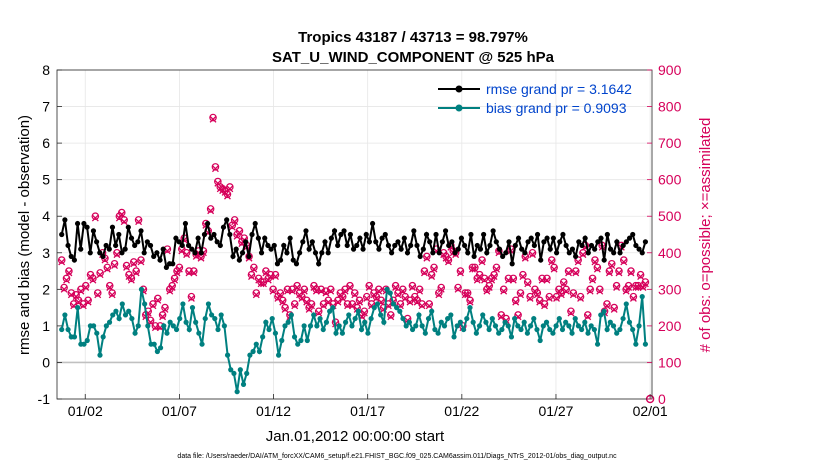 The height and width of the screenshot is (470, 830). What do you see at coordinates (556, 108) in the screenshot?
I see `legend-bias-label: bias grand pr = 0.9093` at bounding box center [556, 108].